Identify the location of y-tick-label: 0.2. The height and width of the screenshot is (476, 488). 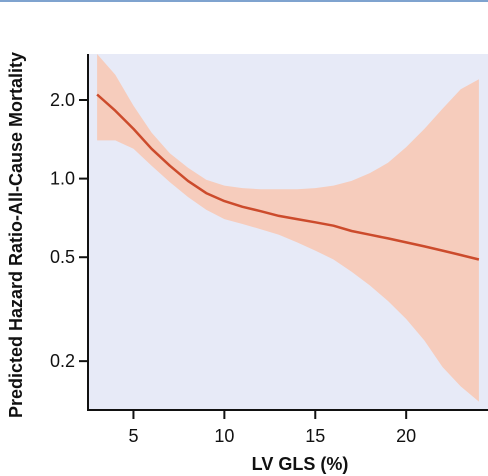
(62, 361).